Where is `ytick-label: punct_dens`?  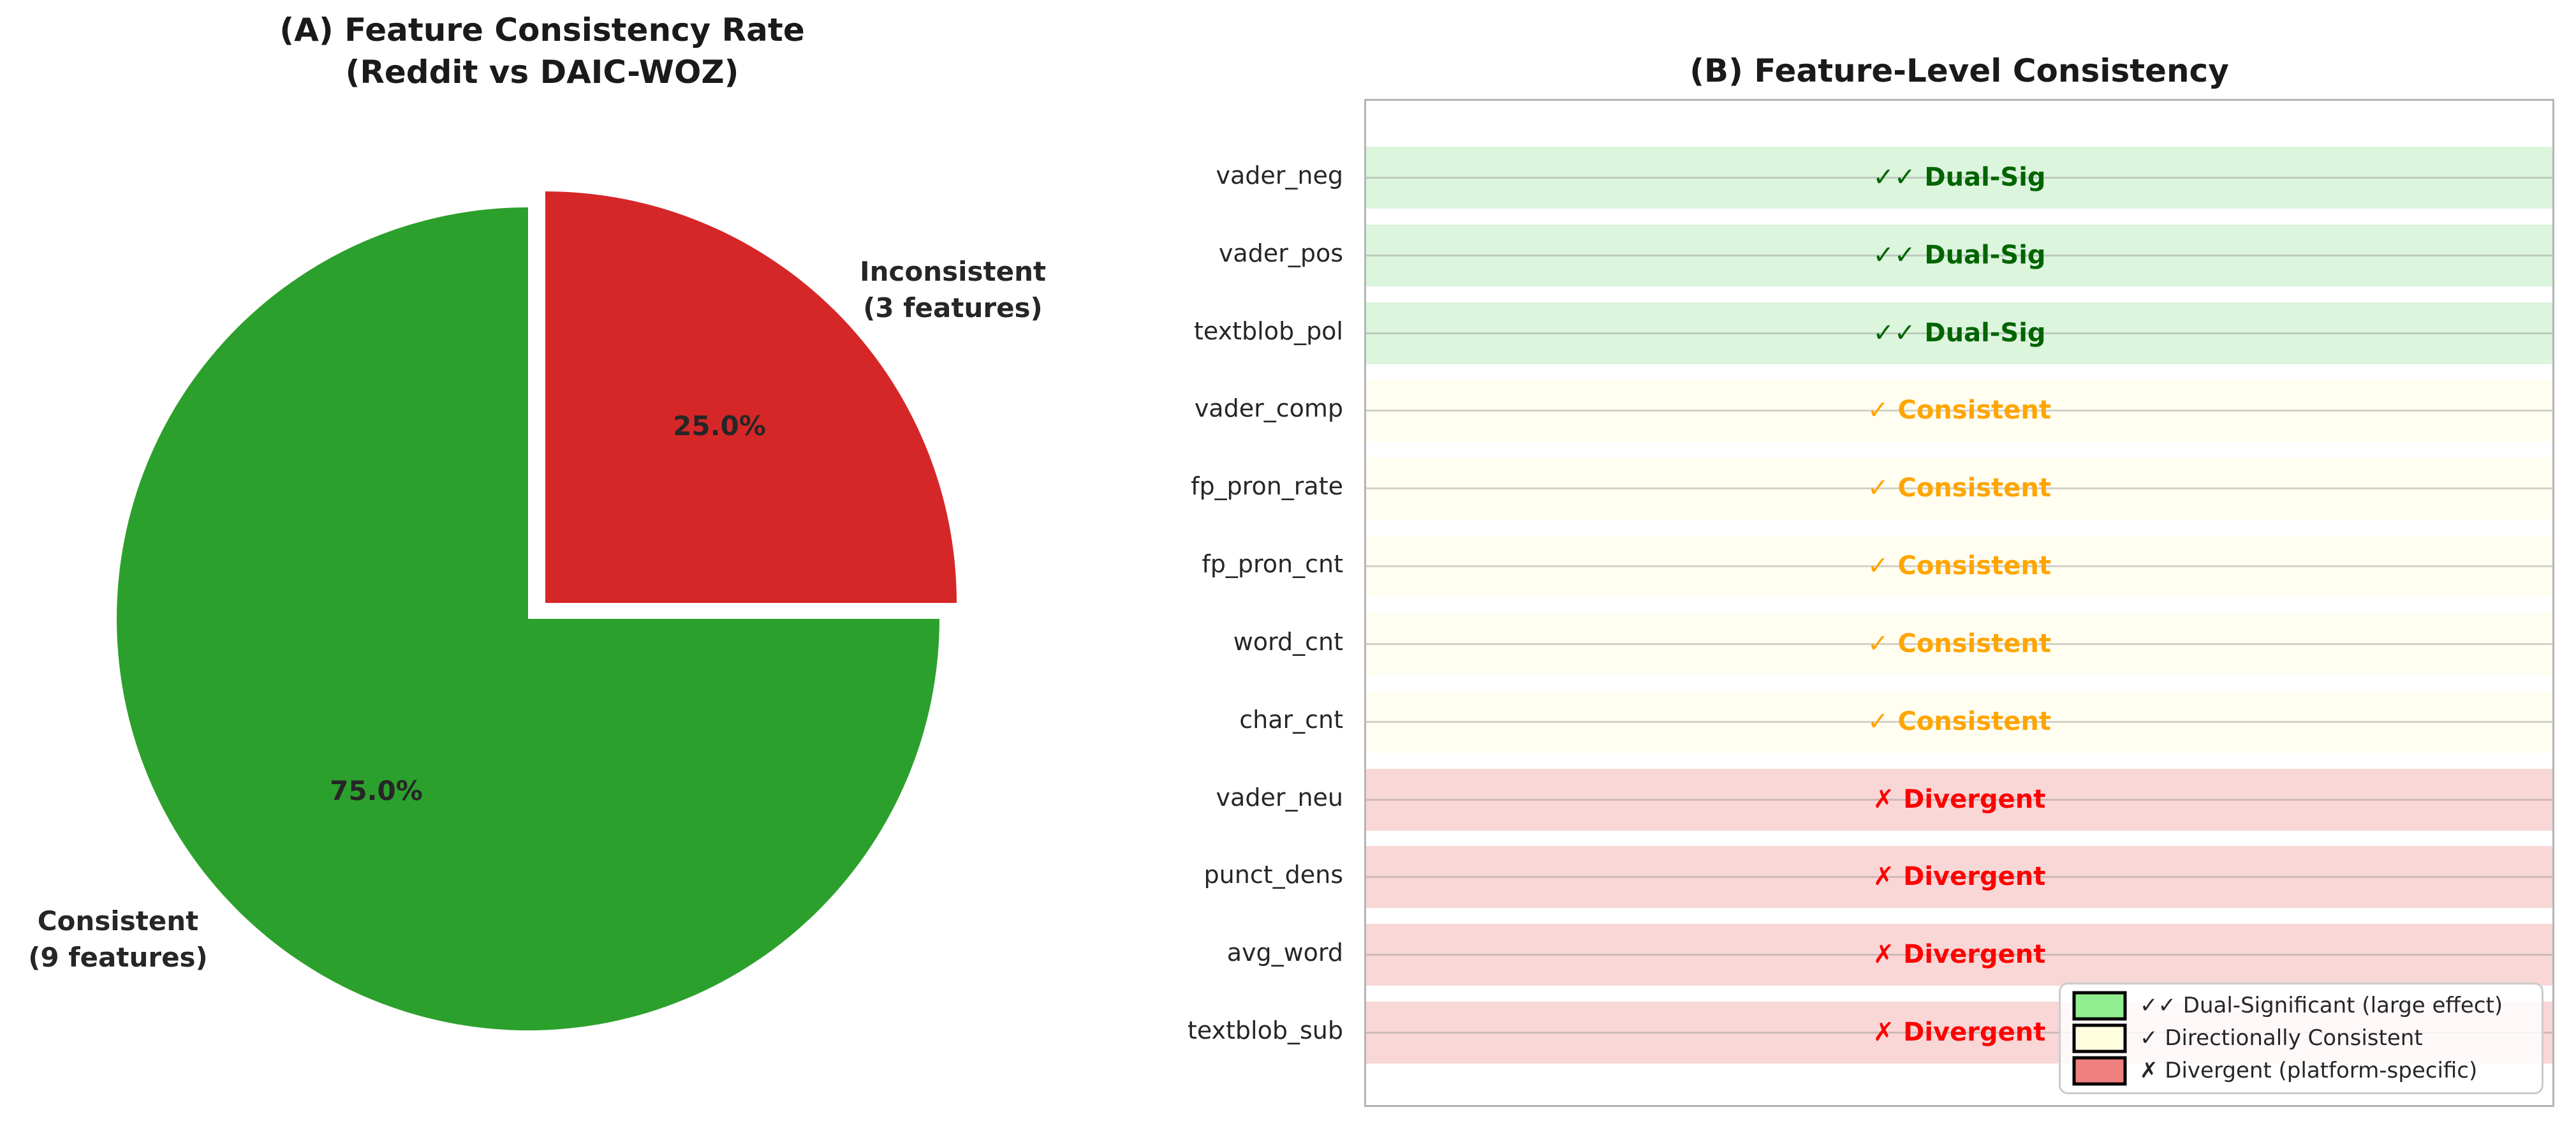
ytick-label: punct_dens is located at coordinates (1273, 875).